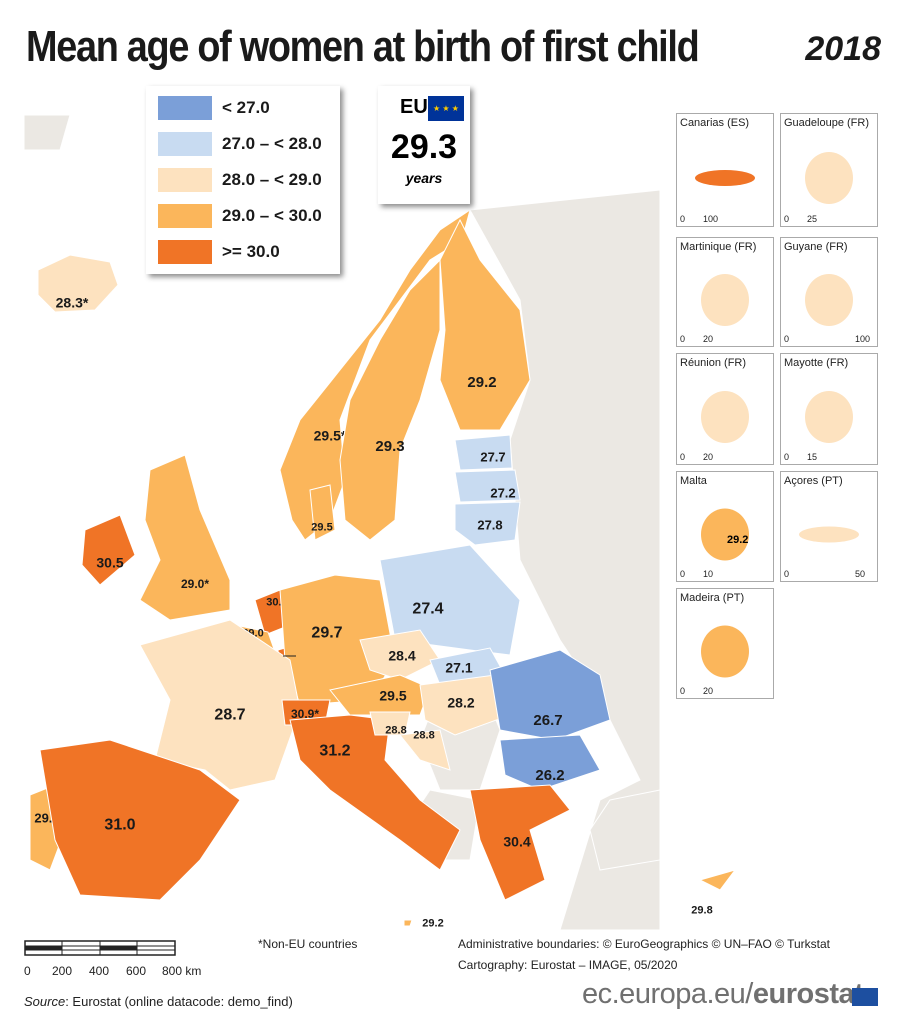 Image resolution: width=905 pixels, height=1024 pixels. I want to click on inset-title: Canarias (ES), so click(715, 123).